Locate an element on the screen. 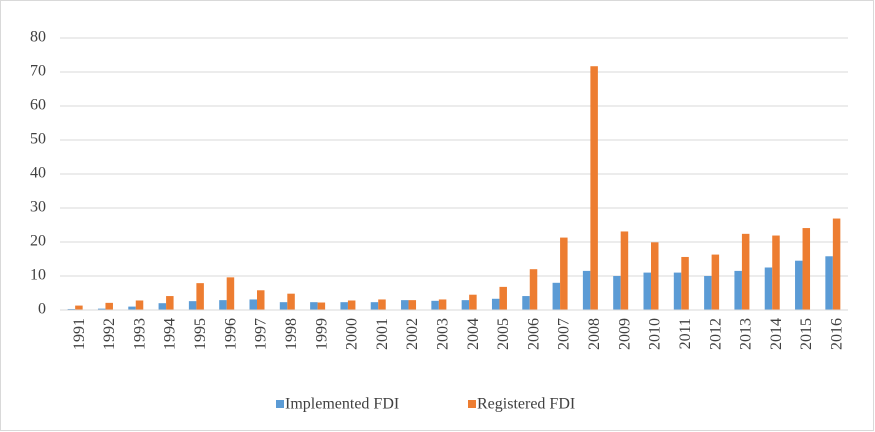 This screenshot has width=875, height=432. y-tick-label: 40 is located at coordinates (38, 173).